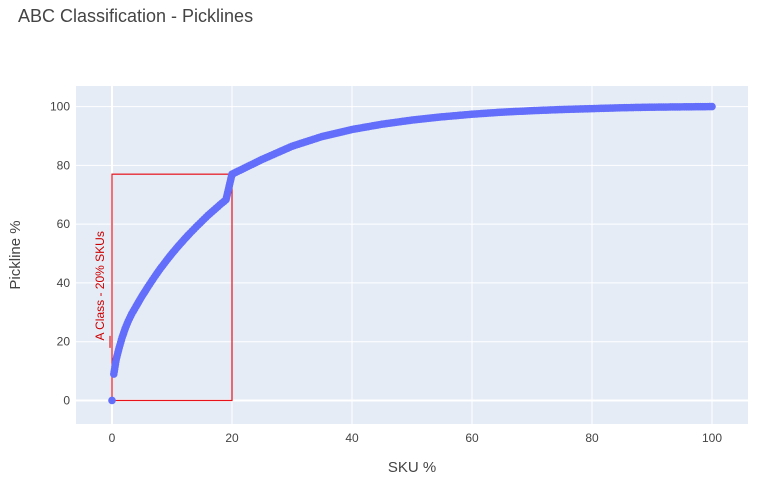  What do you see at coordinates (64, 283) in the screenshot?
I see `y-tick-label: 40` at bounding box center [64, 283].